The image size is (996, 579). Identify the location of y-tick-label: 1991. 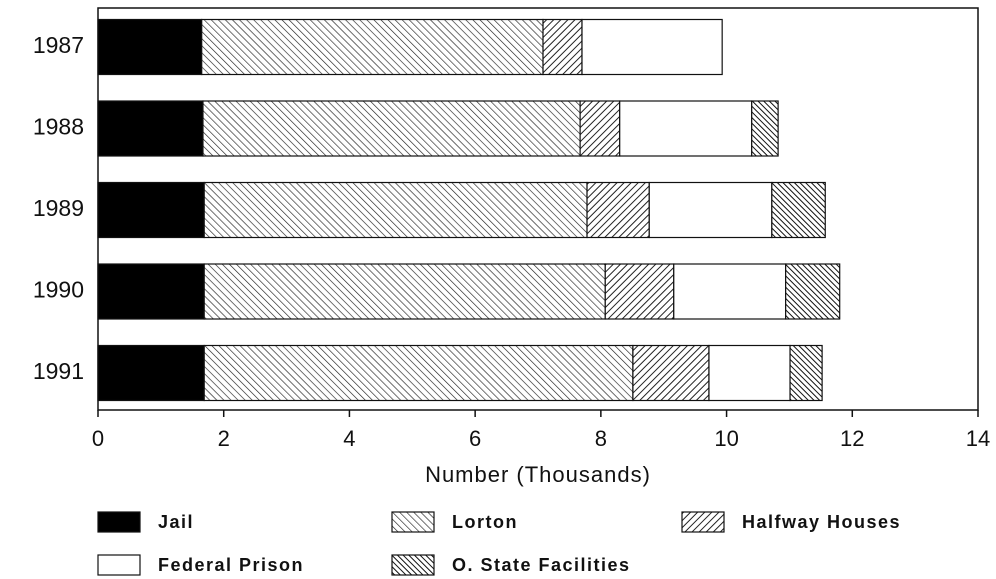
(58, 371).